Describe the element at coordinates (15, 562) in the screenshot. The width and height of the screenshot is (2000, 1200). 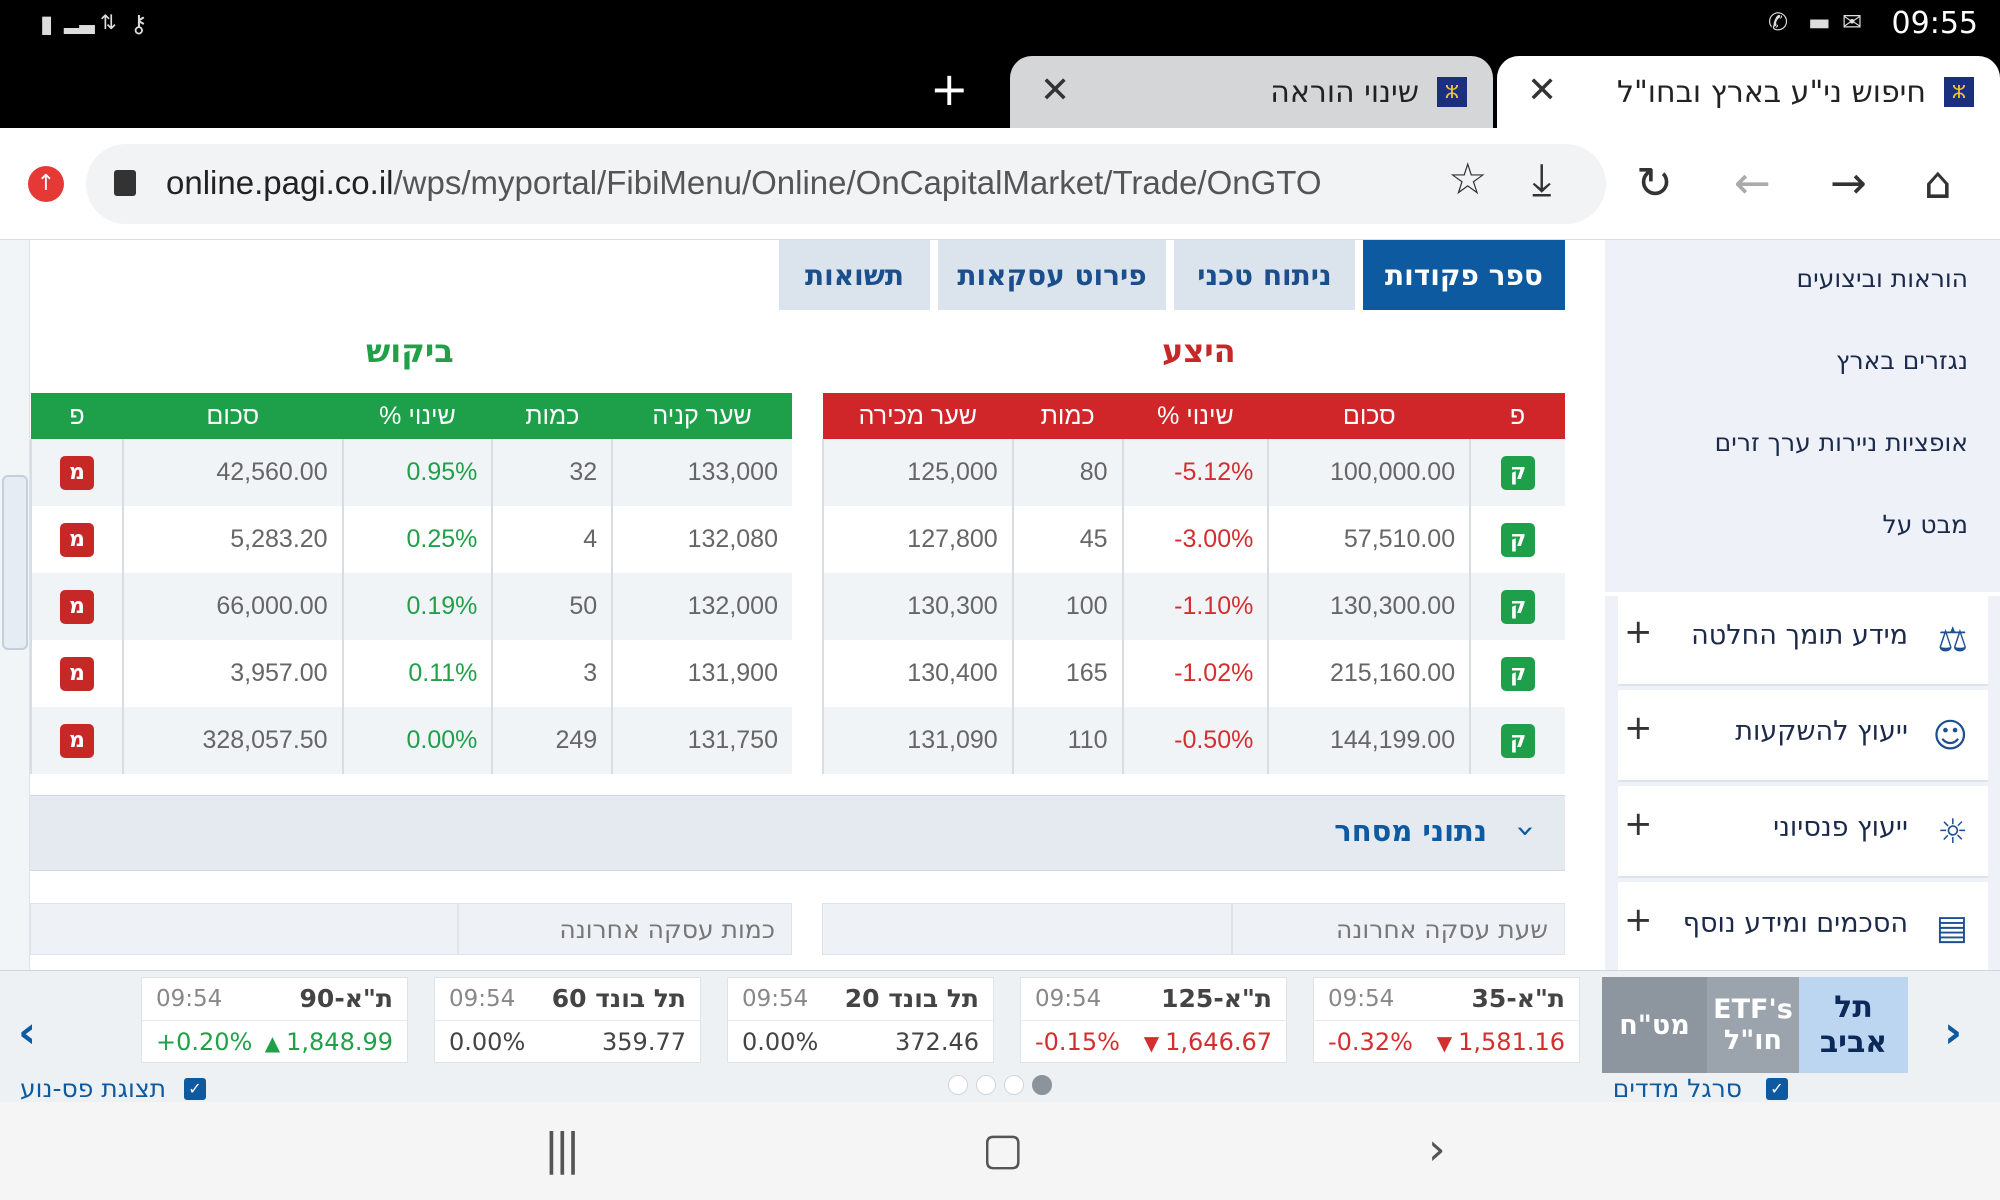
I see `scroll-thumb` at that location.